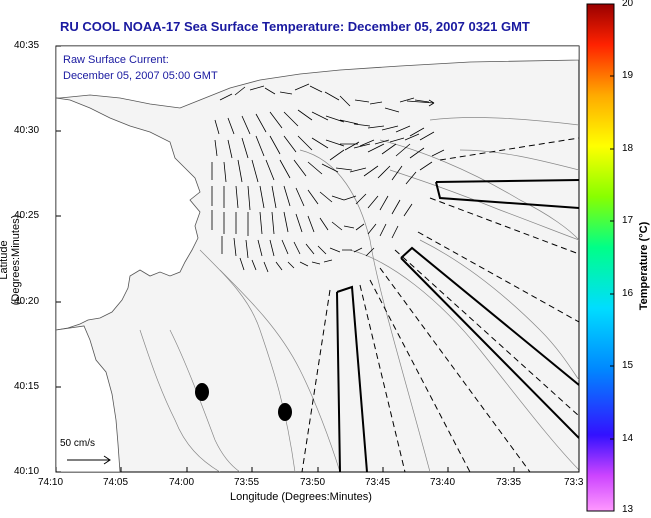 This screenshot has height=518, width=651. Describe the element at coordinates (88, 398) in the screenshot. I see `land-south-nj` at that location.